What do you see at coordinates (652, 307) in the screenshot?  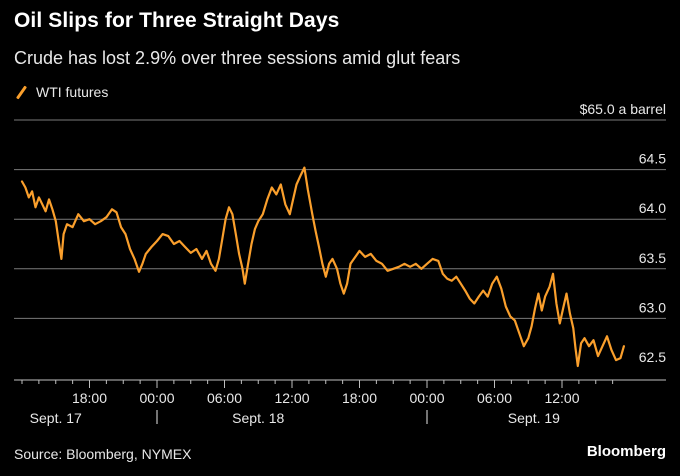 I see `y-tick-label: 63.0` at bounding box center [652, 307].